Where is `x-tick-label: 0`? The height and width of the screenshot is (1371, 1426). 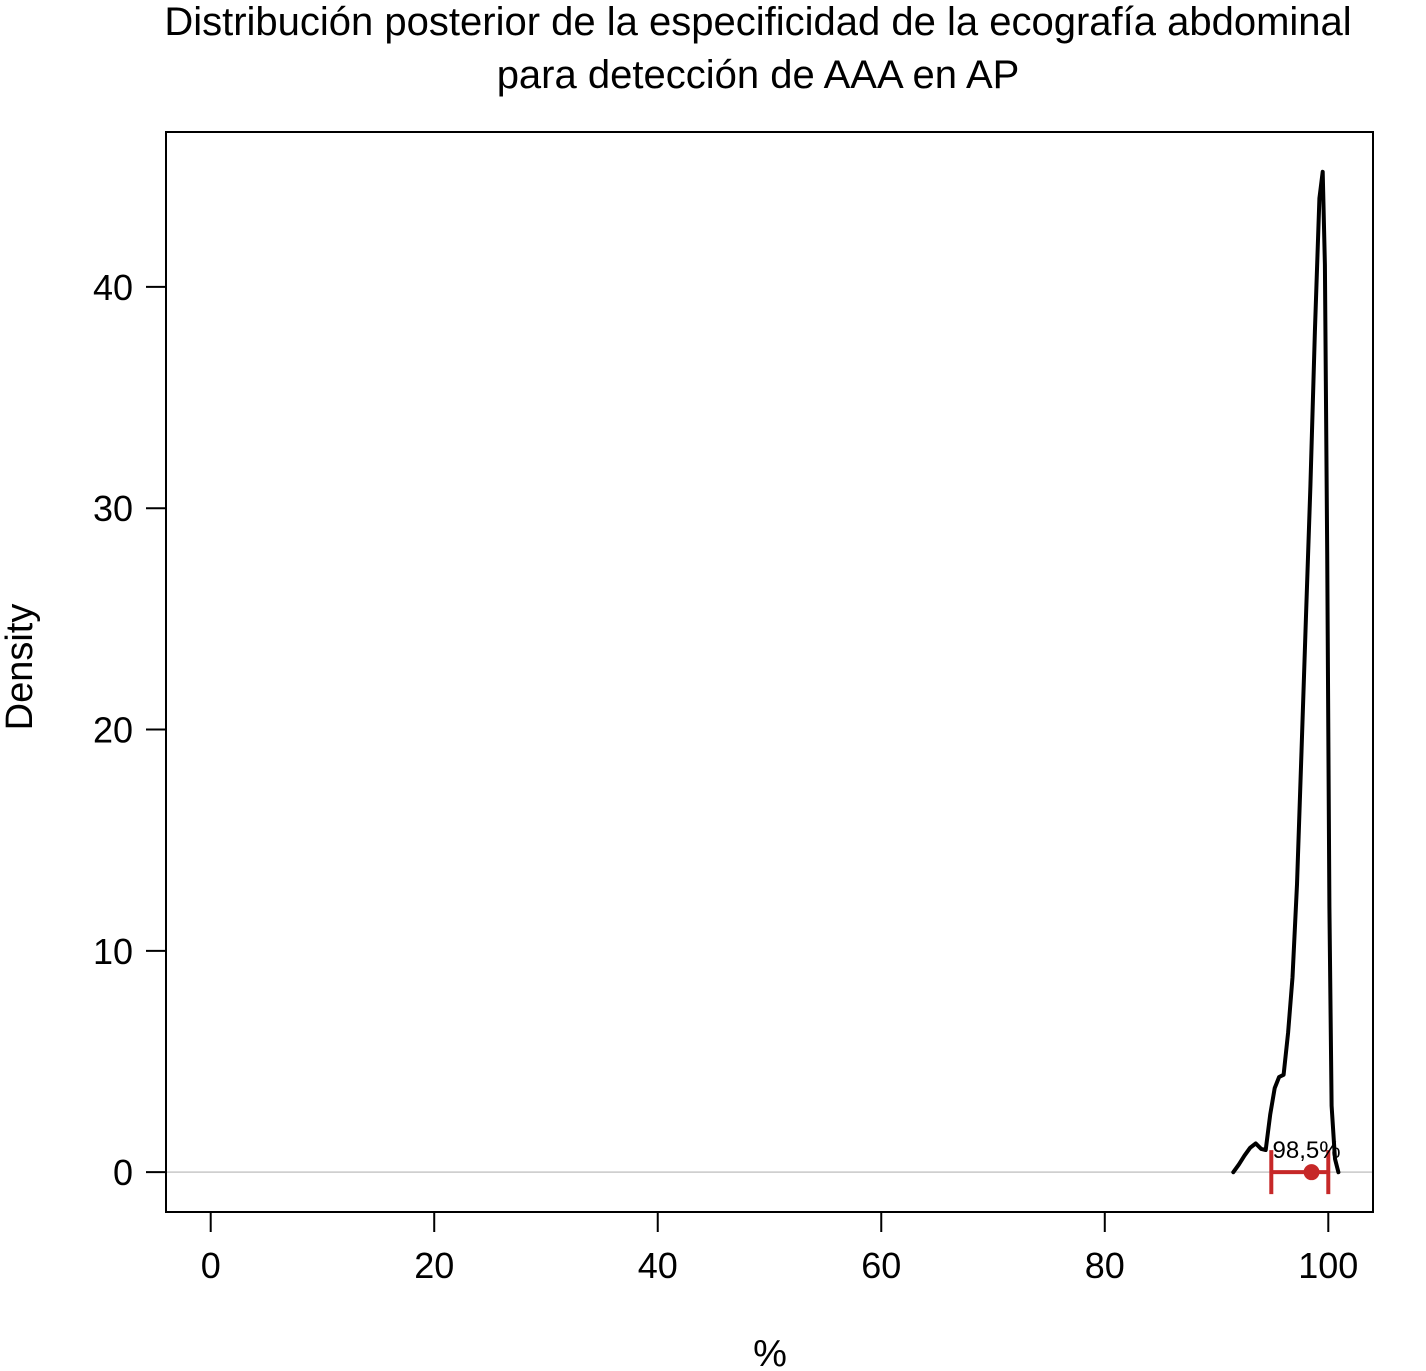 x-tick-label: 0 is located at coordinates (211, 1265).